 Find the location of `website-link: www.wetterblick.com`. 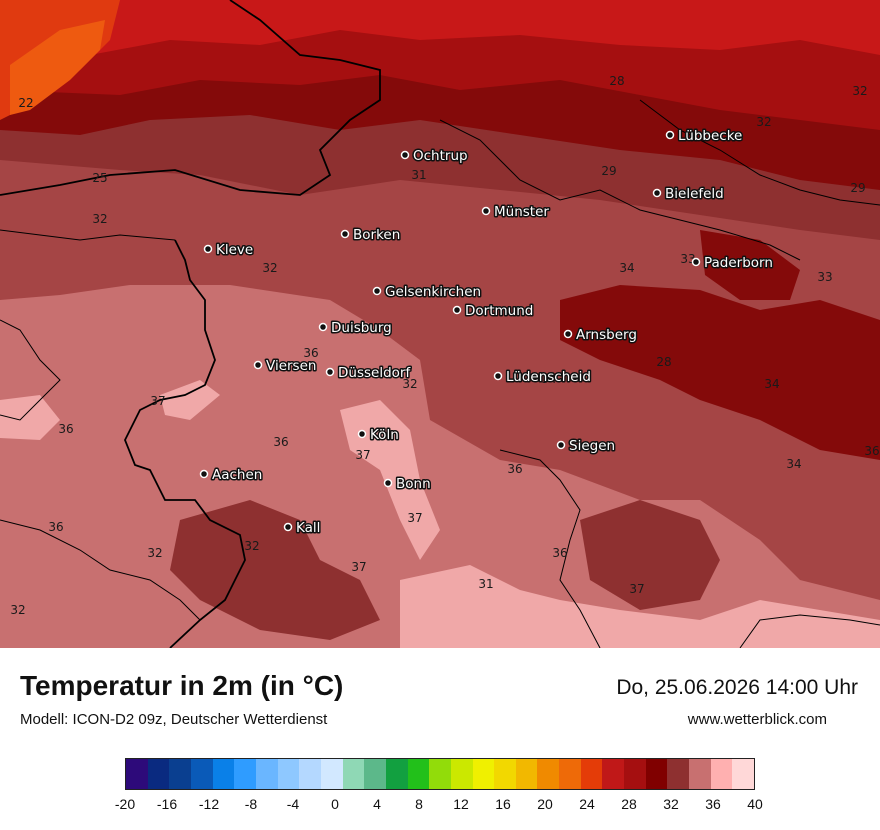

website-link: www.wetterblick.com is located at coordinates (757, 719).